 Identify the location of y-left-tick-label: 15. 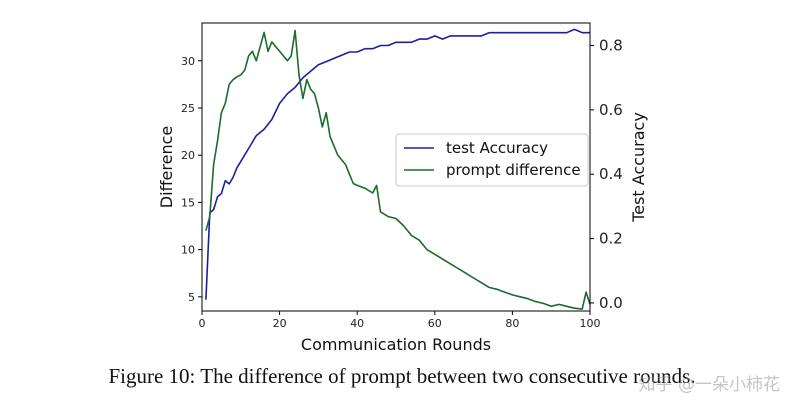
(188, 202).